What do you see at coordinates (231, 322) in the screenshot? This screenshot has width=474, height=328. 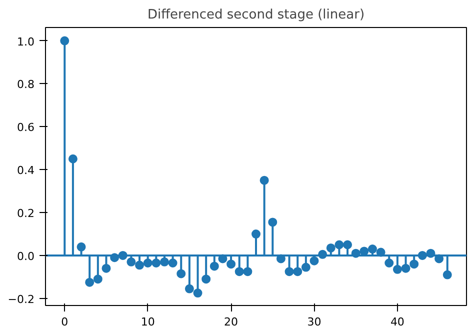 I see `x-tick-label: 20` at bounding box center [231, 322].